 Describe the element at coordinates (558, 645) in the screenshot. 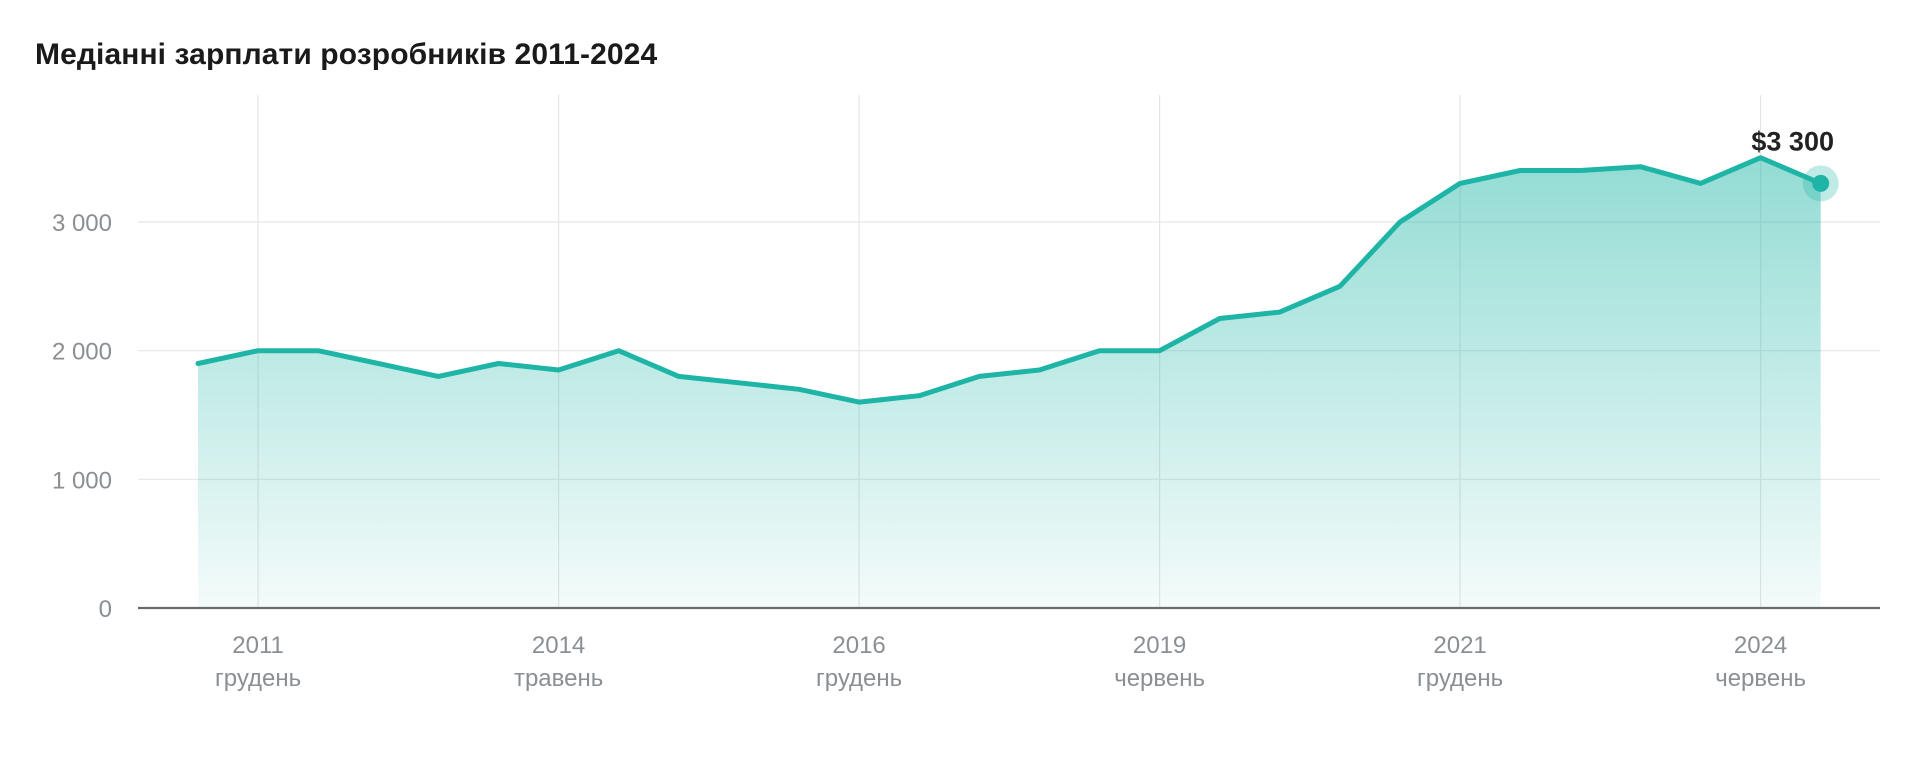

I see `x-tick-year: 2014` at that location.